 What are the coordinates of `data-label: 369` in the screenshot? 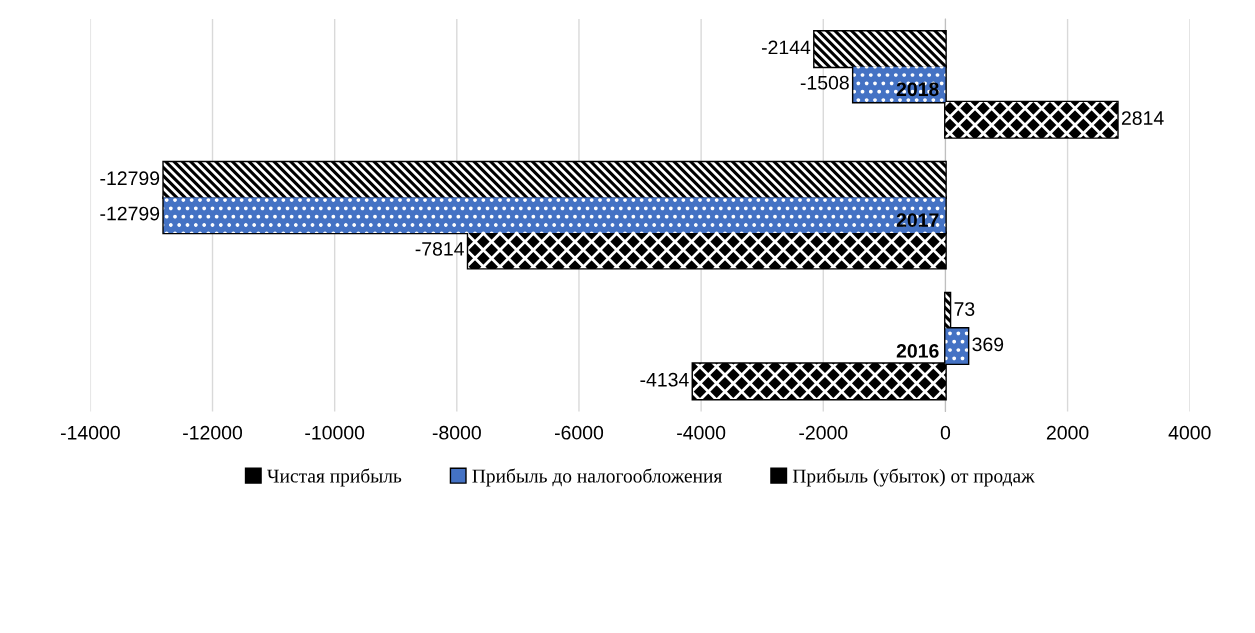 It's located at (988, 344).